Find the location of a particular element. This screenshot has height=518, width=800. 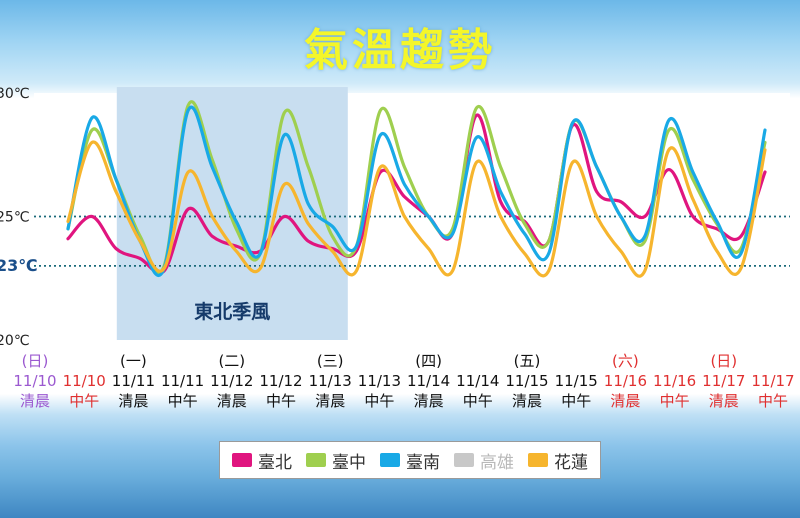

y-tick-label: 23℃ is located at coordinates (19, 265).